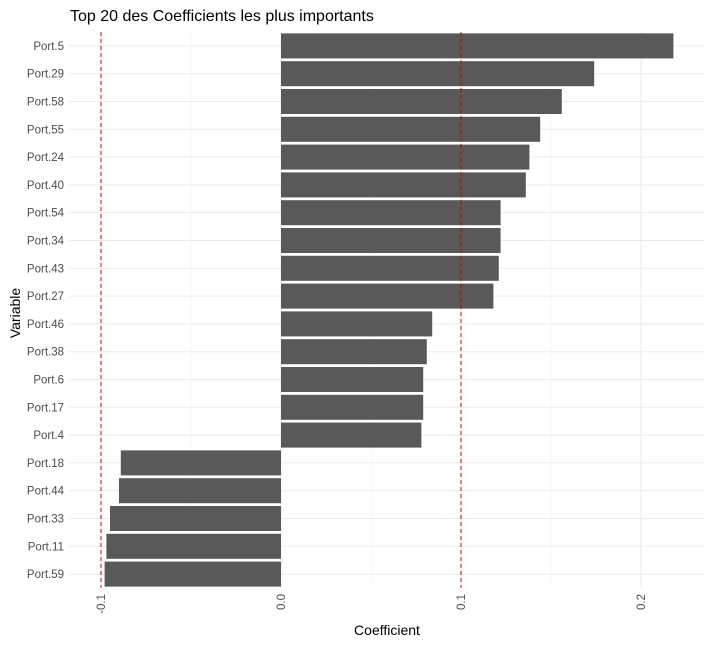 This screenshot has height=645, width=710. Describe the element at coordinates (45, 575) in the screenshot. I see `y-tick-label: Port.59` at that location.